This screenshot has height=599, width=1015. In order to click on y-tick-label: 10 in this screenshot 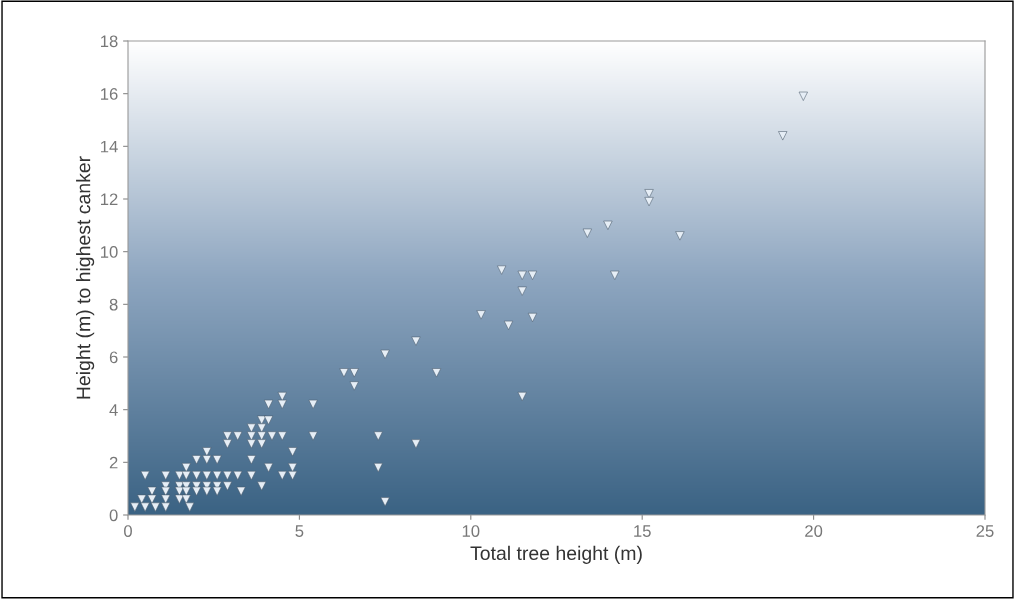, I will do `click(109, 252)`.